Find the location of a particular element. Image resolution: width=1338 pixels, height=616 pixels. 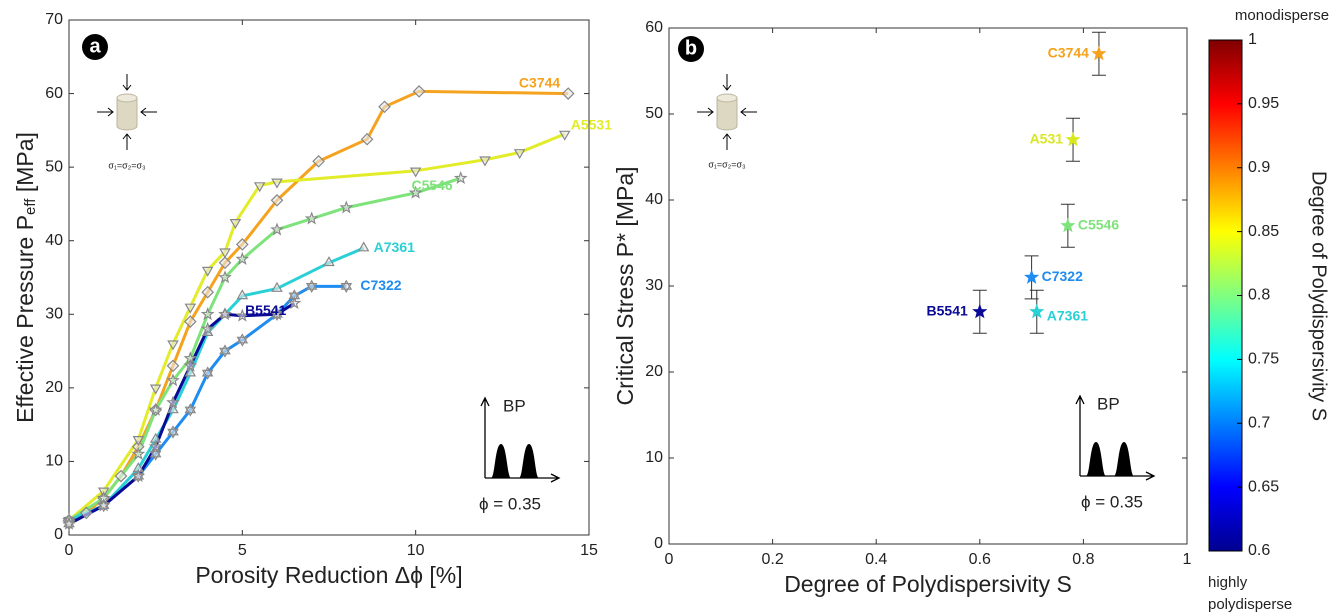

colorbar-tick-label: 0.6 is located at coordinates (1259, 550).